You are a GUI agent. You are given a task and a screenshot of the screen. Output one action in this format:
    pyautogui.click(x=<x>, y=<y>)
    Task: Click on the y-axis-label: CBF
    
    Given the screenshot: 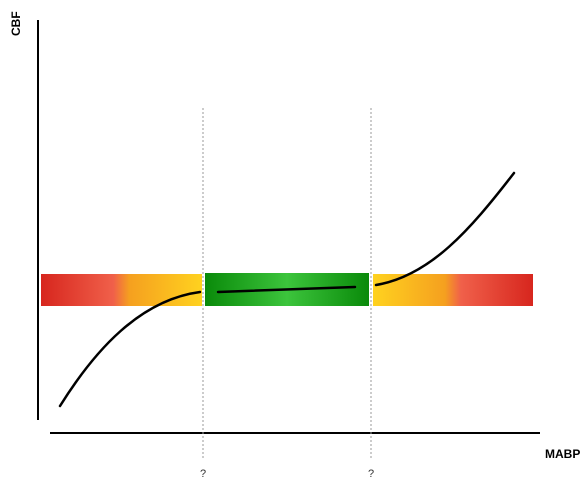 What is the action you would take?
    pyautogui.click(x=16, y=23)
    